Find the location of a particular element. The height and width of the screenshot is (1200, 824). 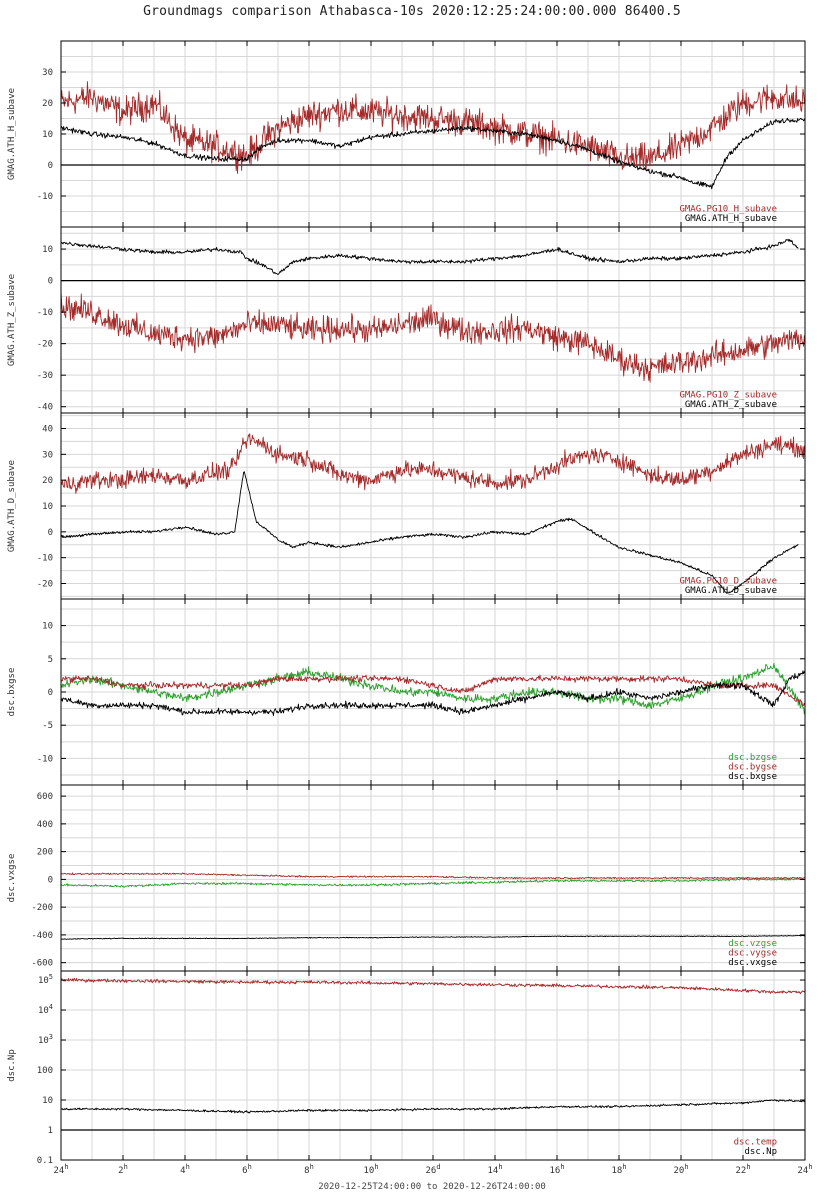

legend-entry: GMAG.PG10_Z_subave is located at coordinates (728, 396).